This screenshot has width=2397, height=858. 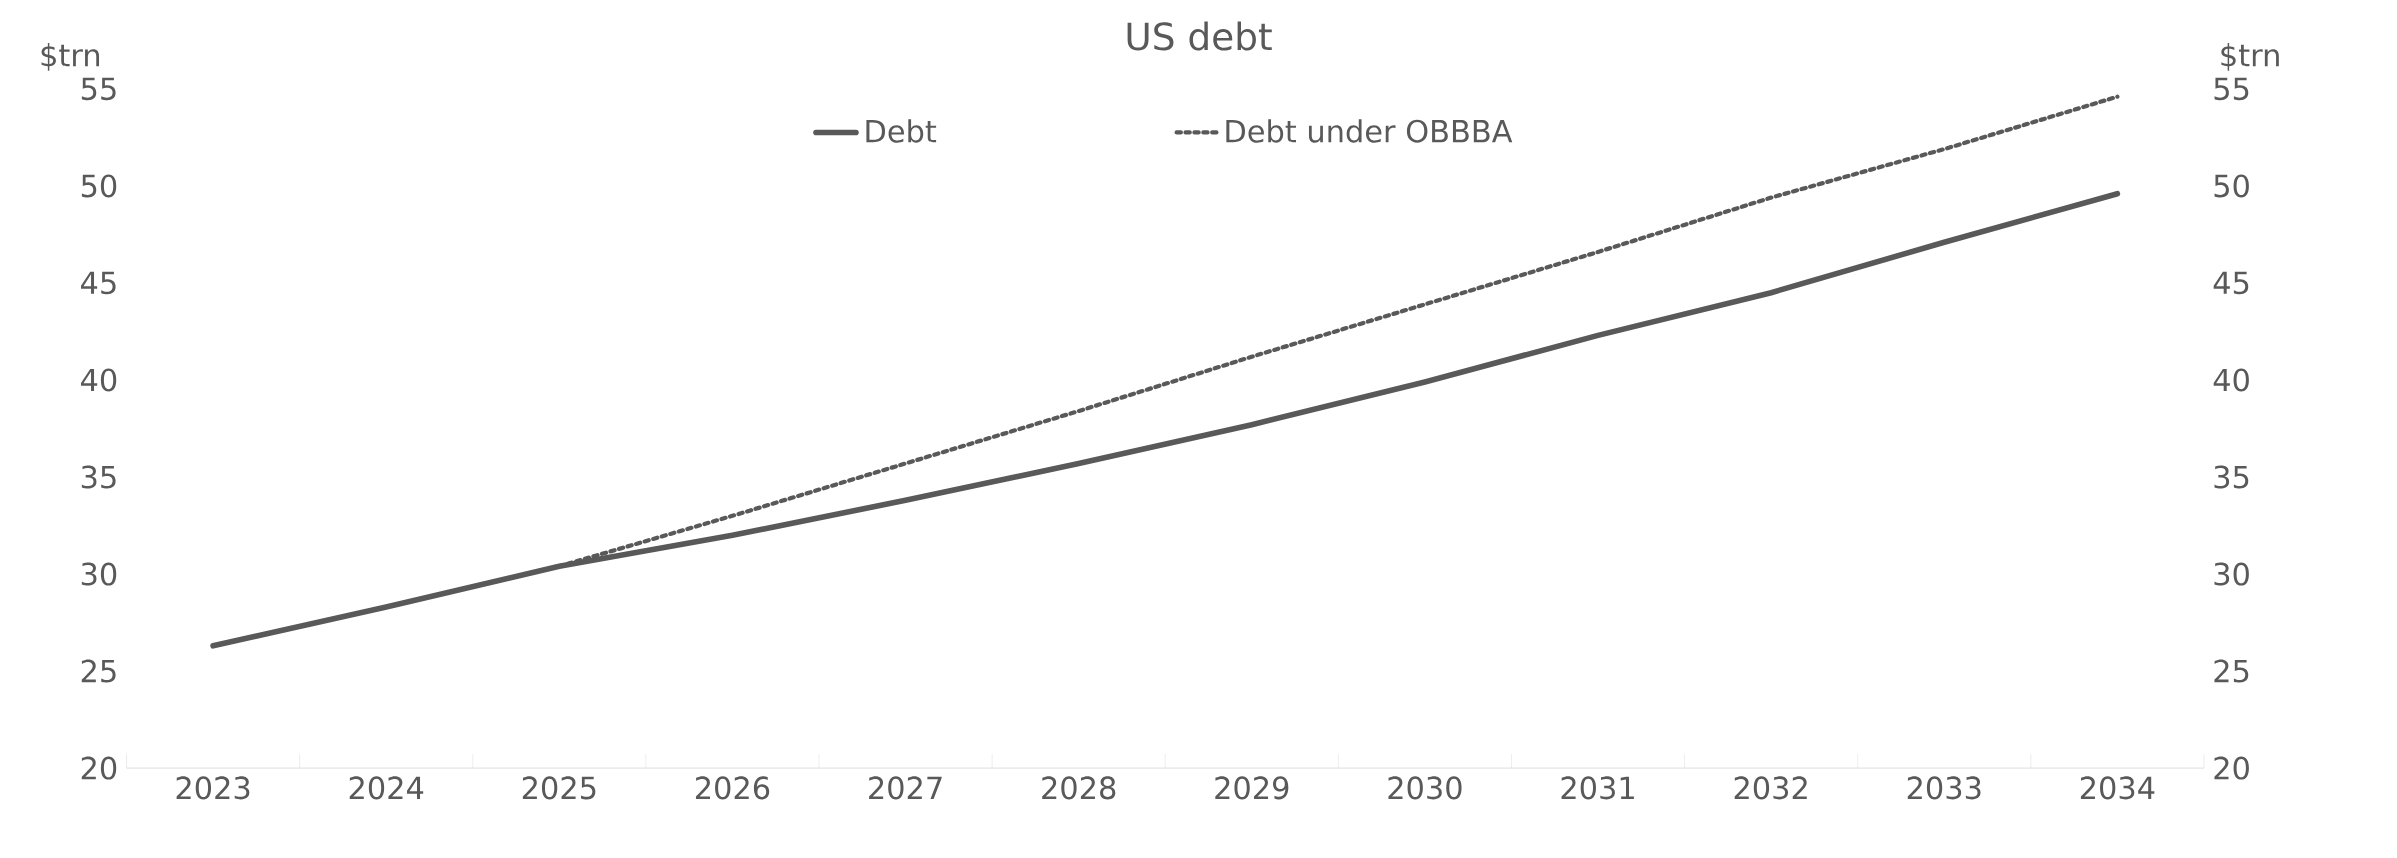 I want to click on y-tick-label: 55, so click(x=98, y=89).